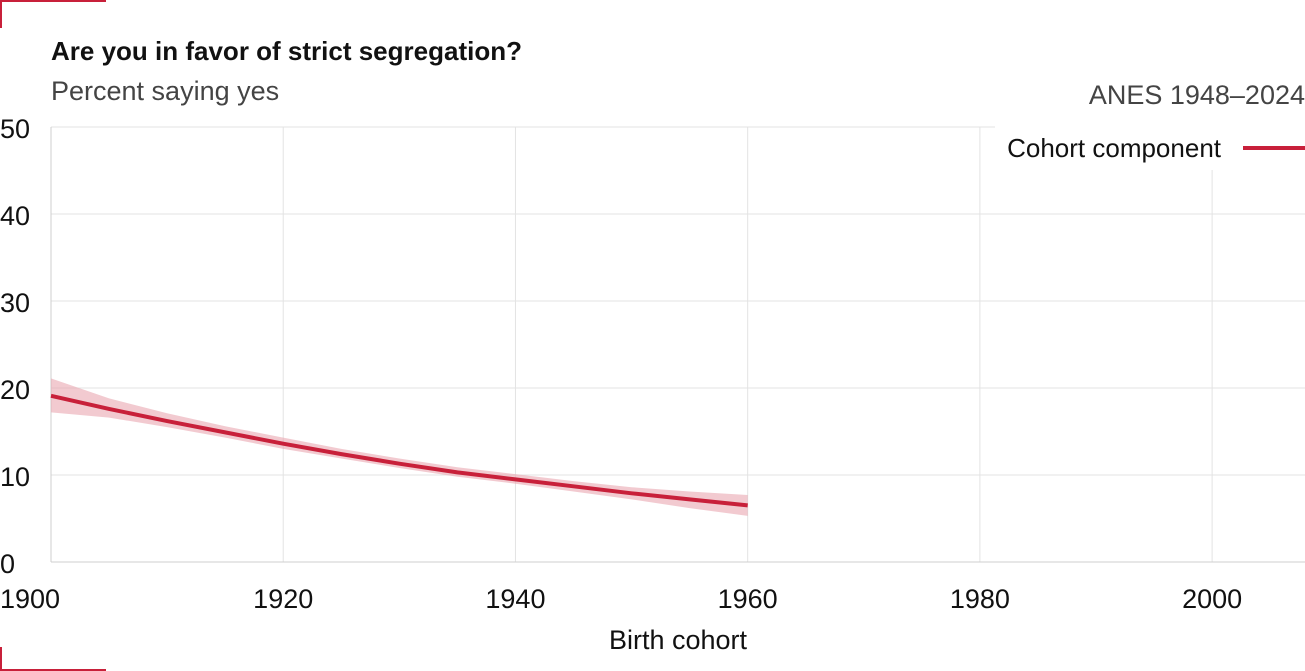 The width and height of the screenshot is (1305, 671). What do you see at coordinates (1114, 147) in the screenshot?
I see `legend-label-cohort-component: Cohort component` at bounding box center [1114, 147].